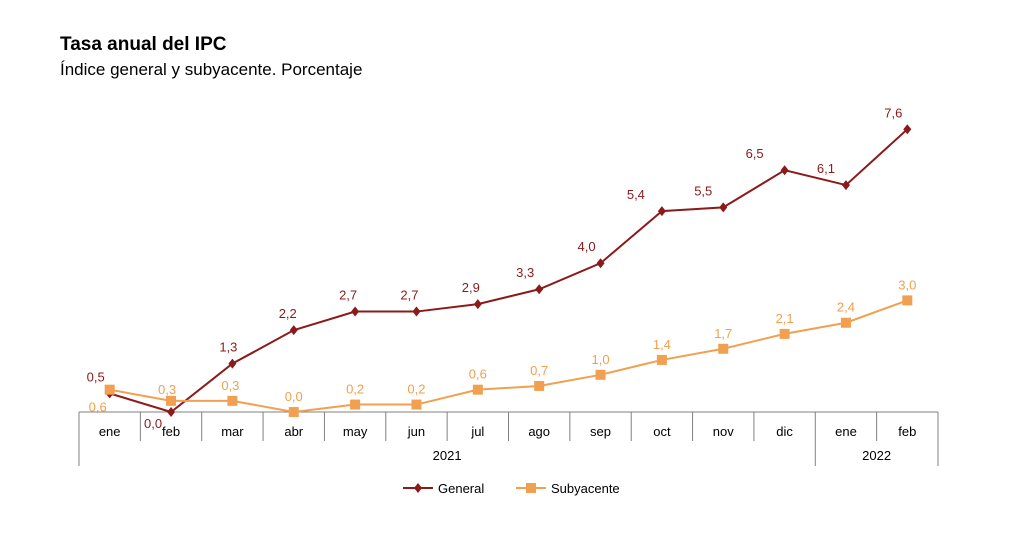  I want to click on data-label: 2,1, so click(785, 318).